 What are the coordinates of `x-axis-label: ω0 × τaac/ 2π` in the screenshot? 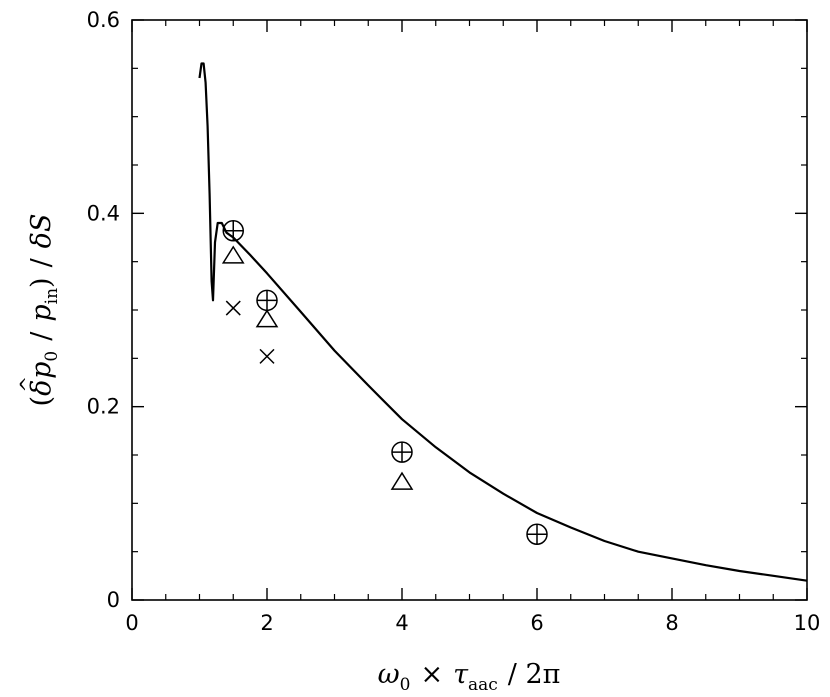 It's located at (469, 677).